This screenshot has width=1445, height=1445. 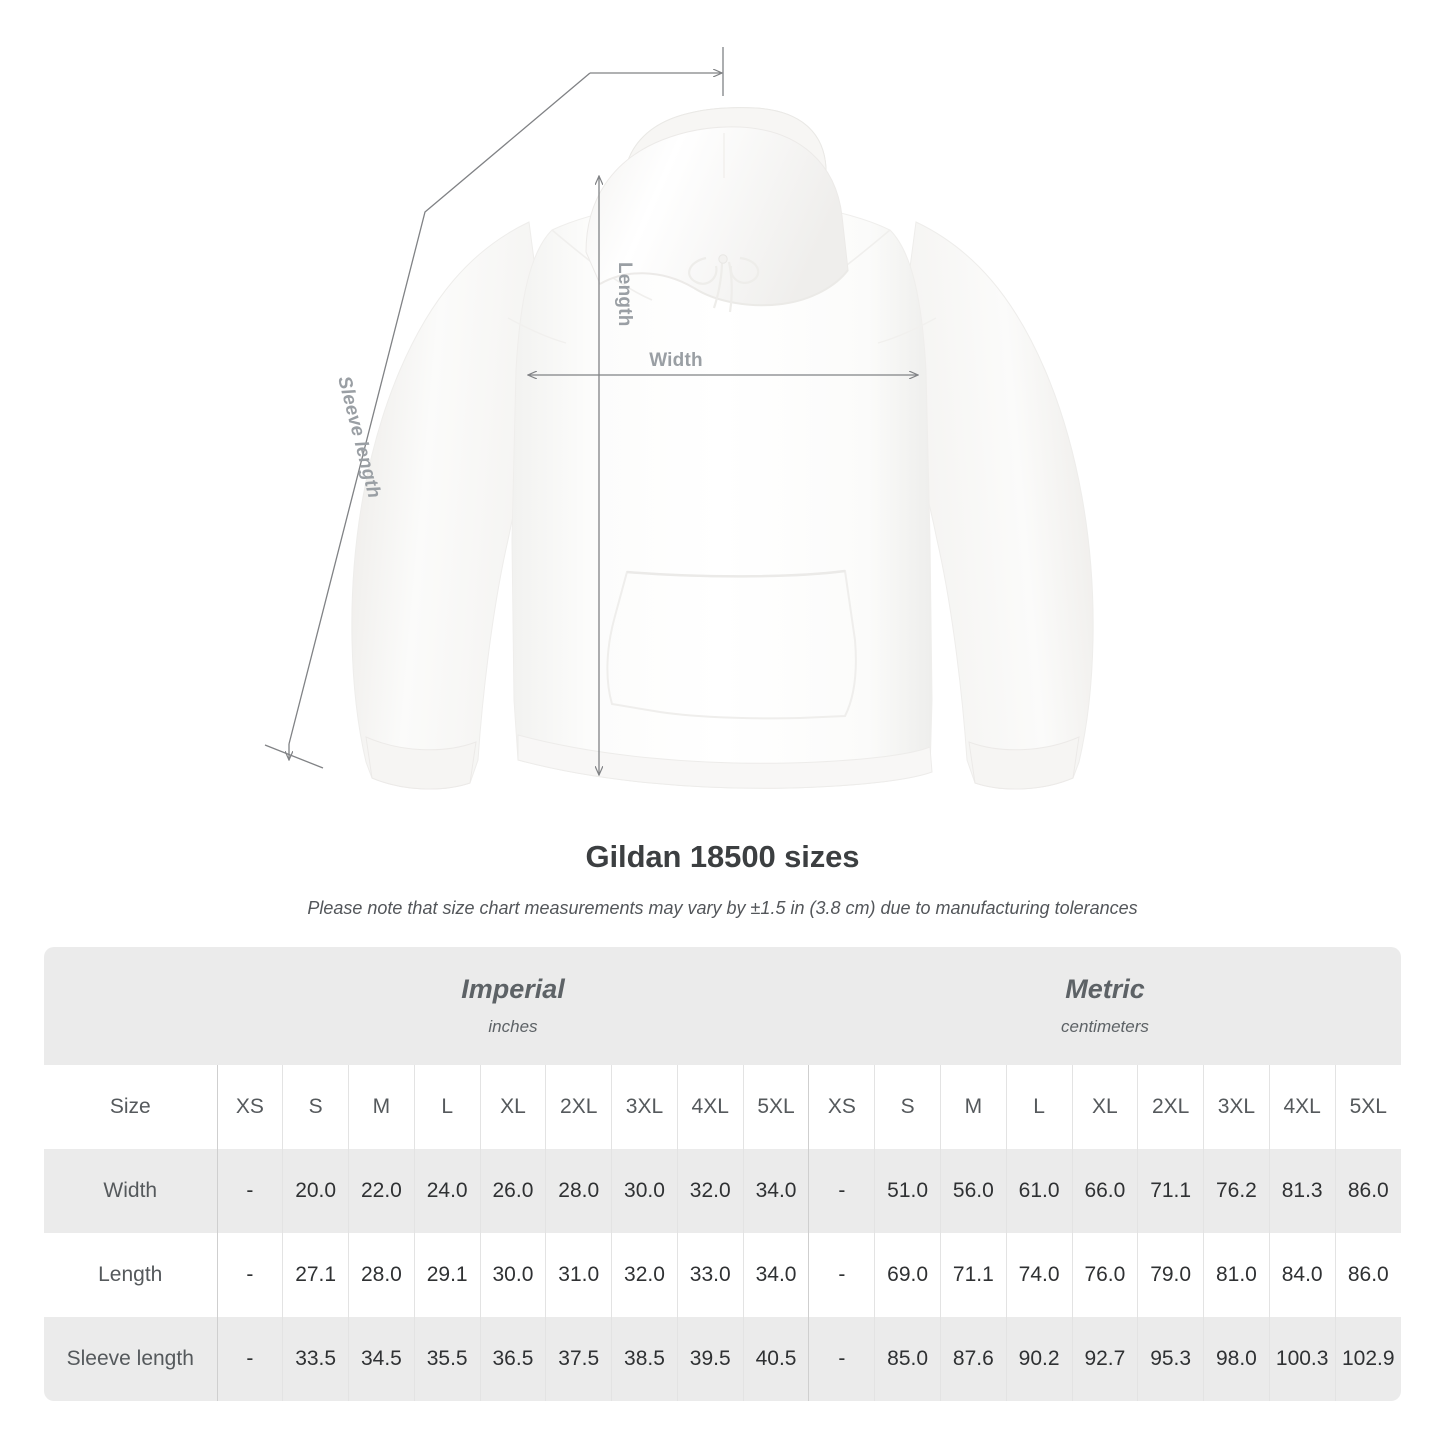 I want to click on width-label: Width, so click(x=676, y=360).